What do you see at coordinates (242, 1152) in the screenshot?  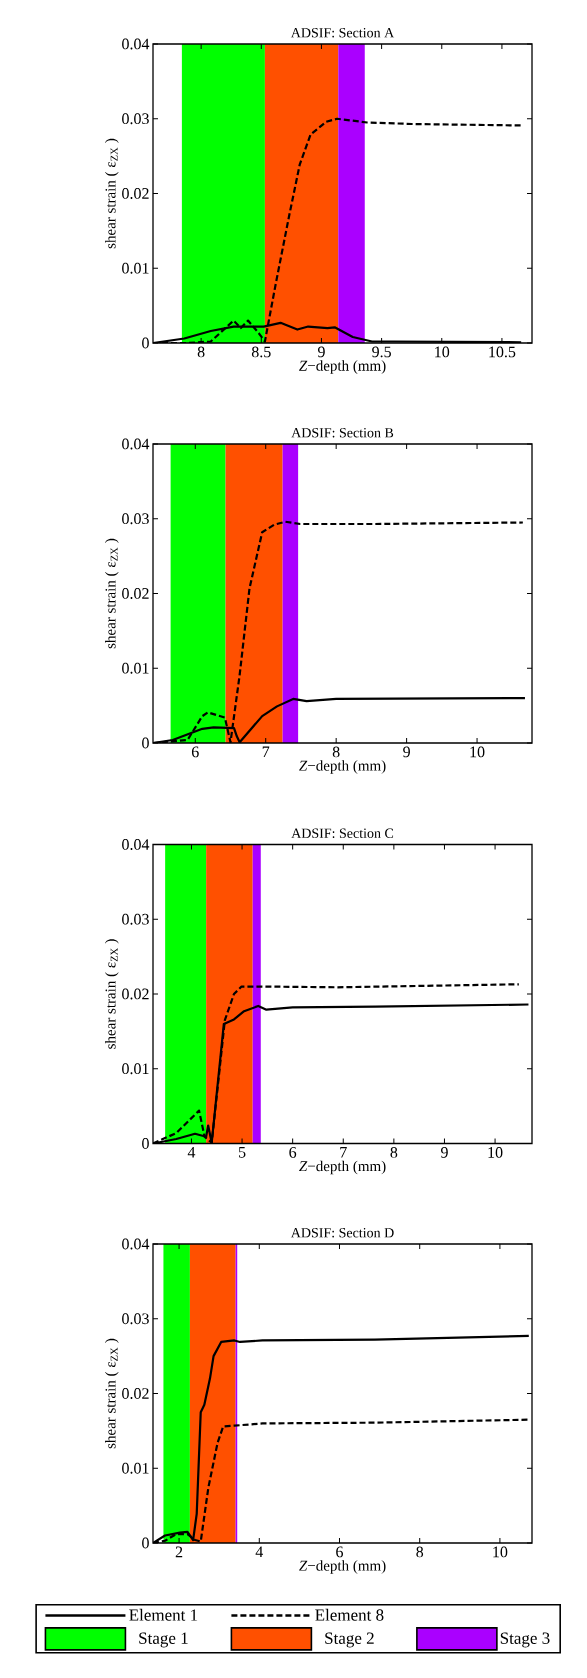 I see `x-tick-label: 5` at bounding box center [242, 1152].